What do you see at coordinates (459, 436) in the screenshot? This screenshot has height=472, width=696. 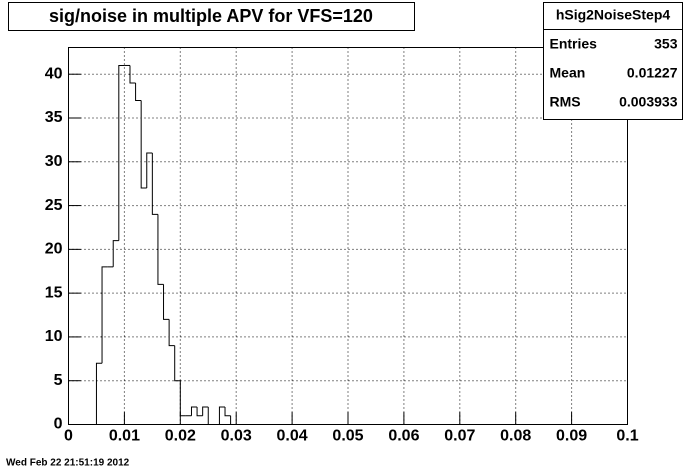 I see `x-tick-label: 0.07` at bounding box center [459, 436].